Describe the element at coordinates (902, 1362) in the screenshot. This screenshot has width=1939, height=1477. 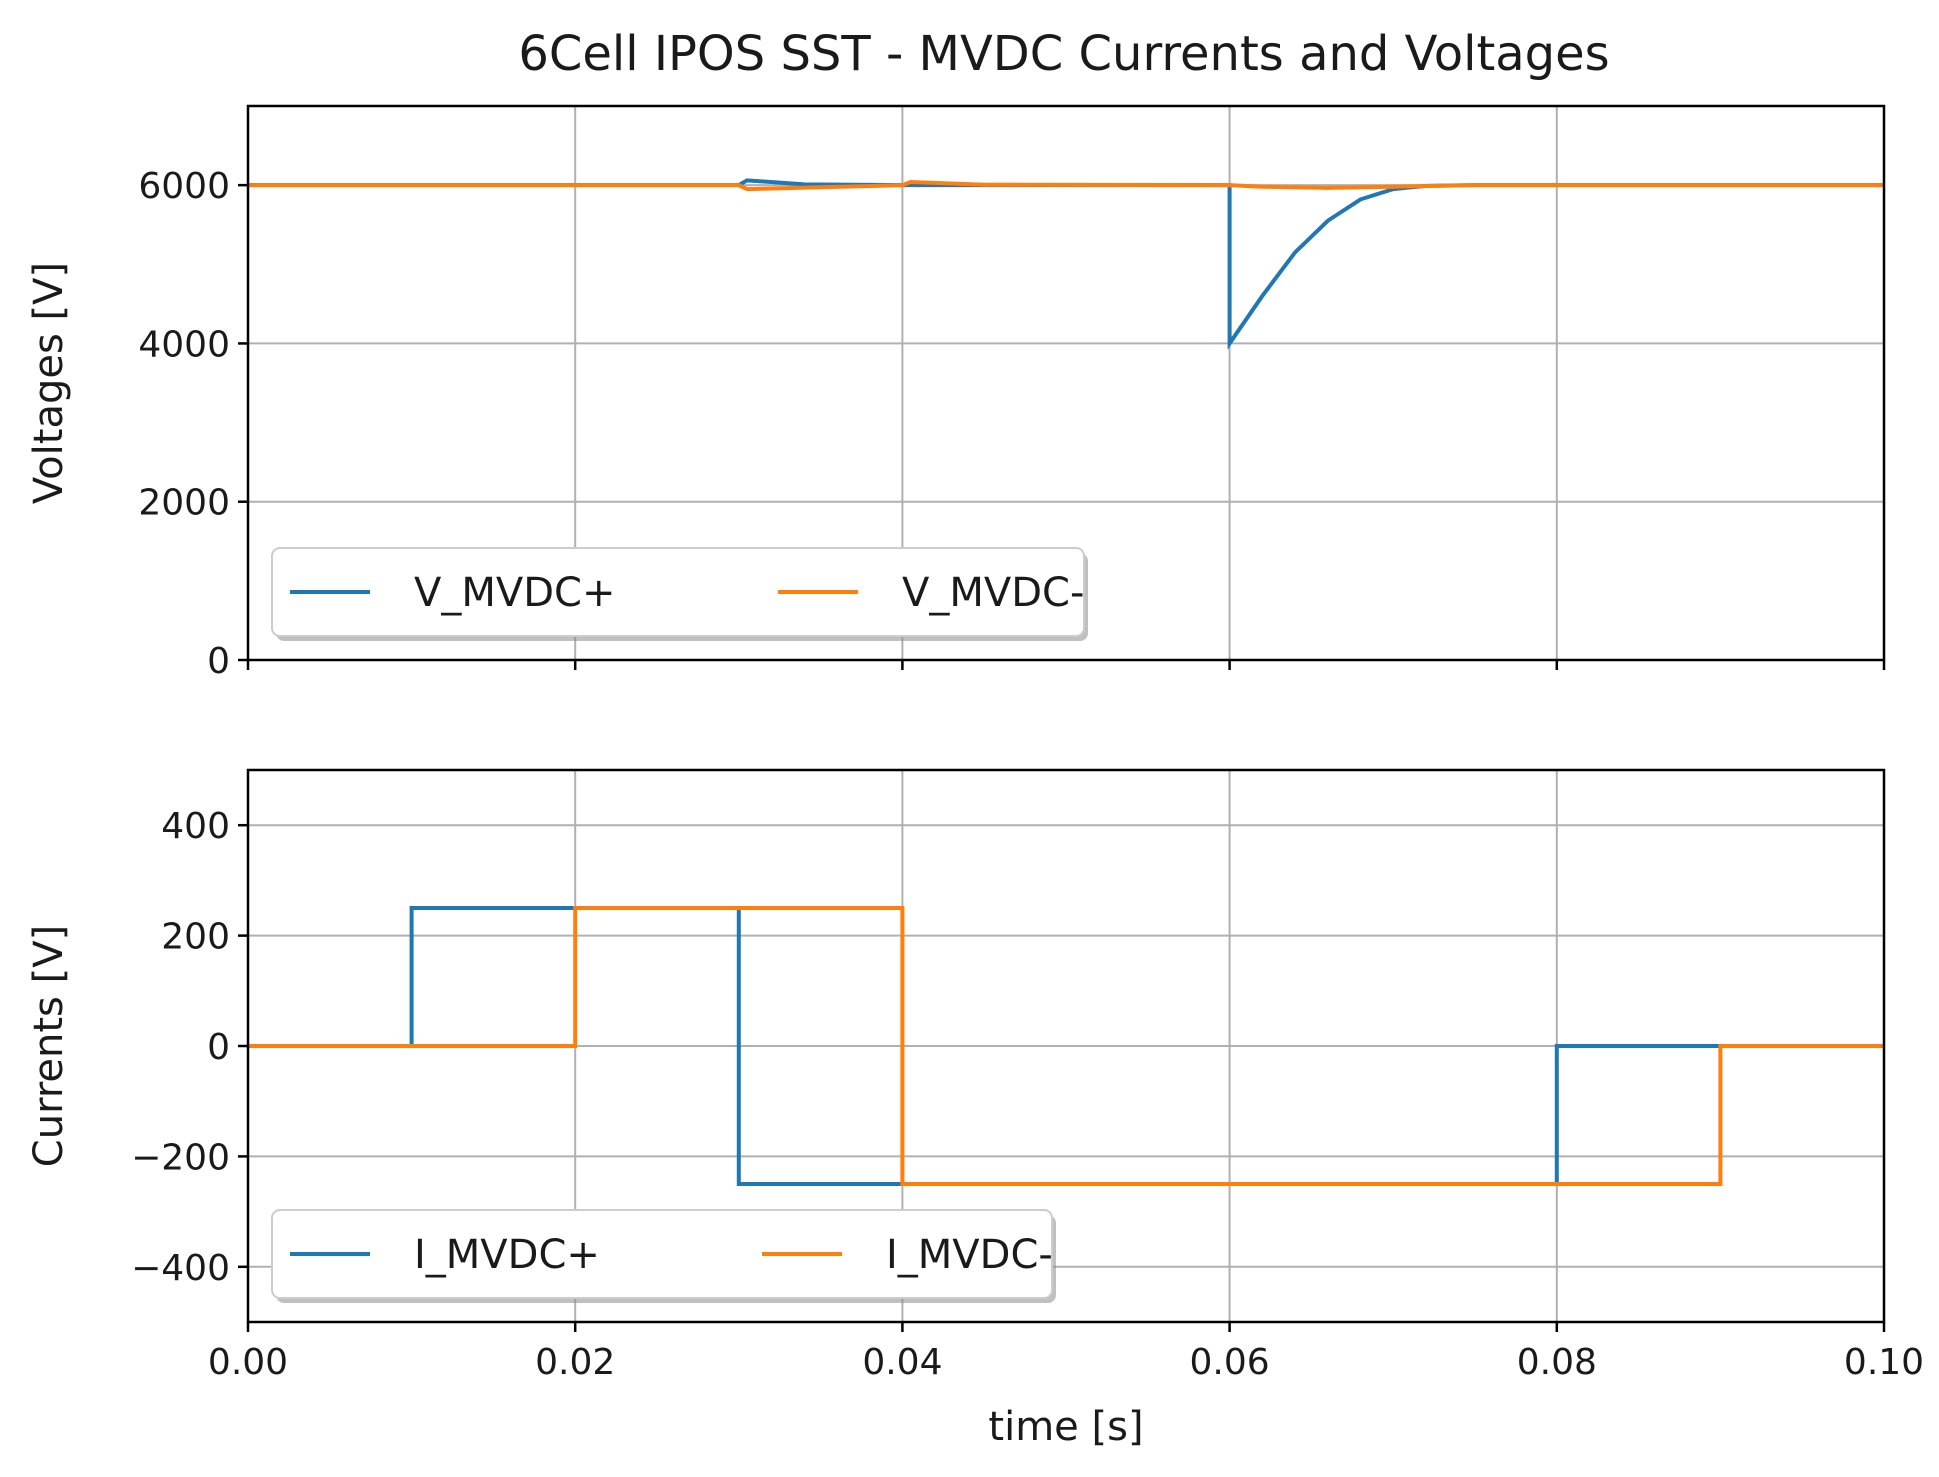
I see `x-tick-label: 0.04` at that location.